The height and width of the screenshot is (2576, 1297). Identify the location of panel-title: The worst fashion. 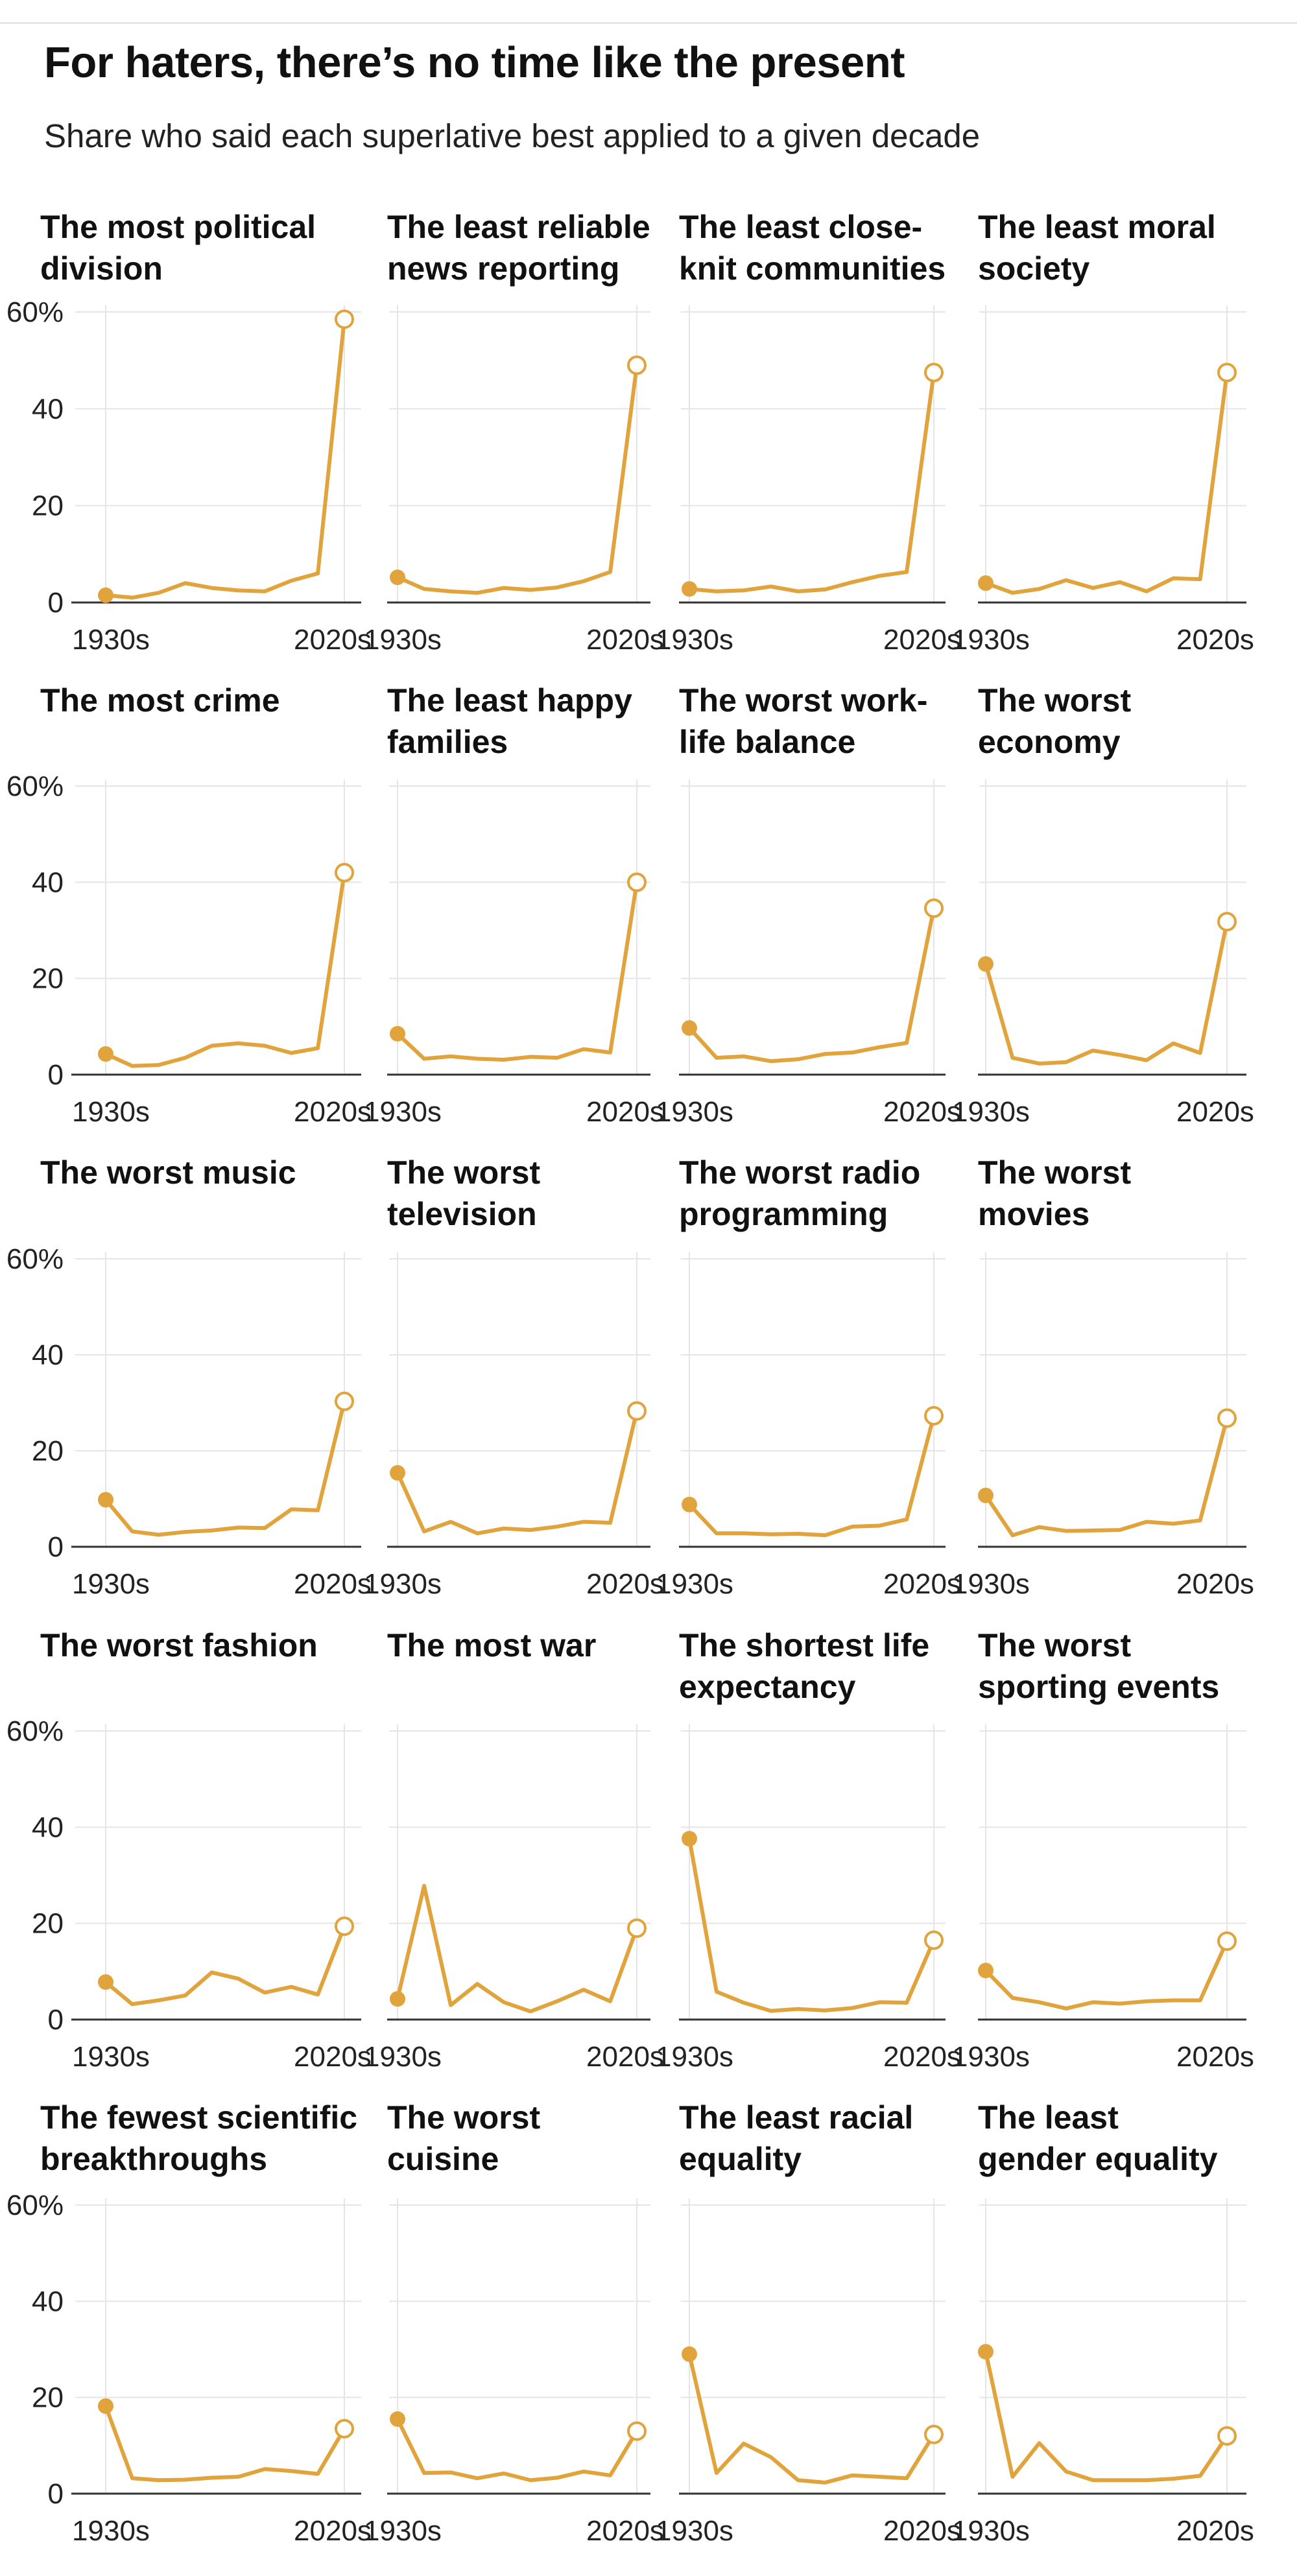
(179, 1645).